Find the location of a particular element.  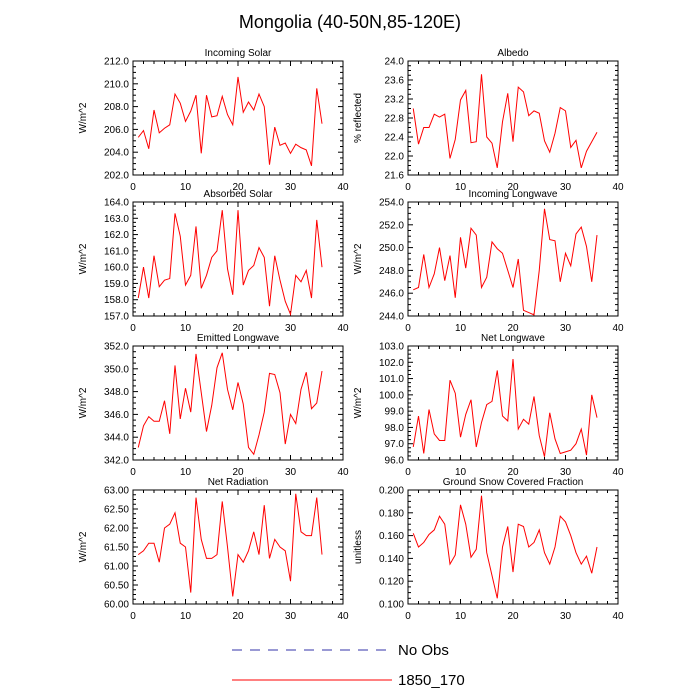

x-tick-label-albedo-0: 0 is located at coordinates (408, 187).